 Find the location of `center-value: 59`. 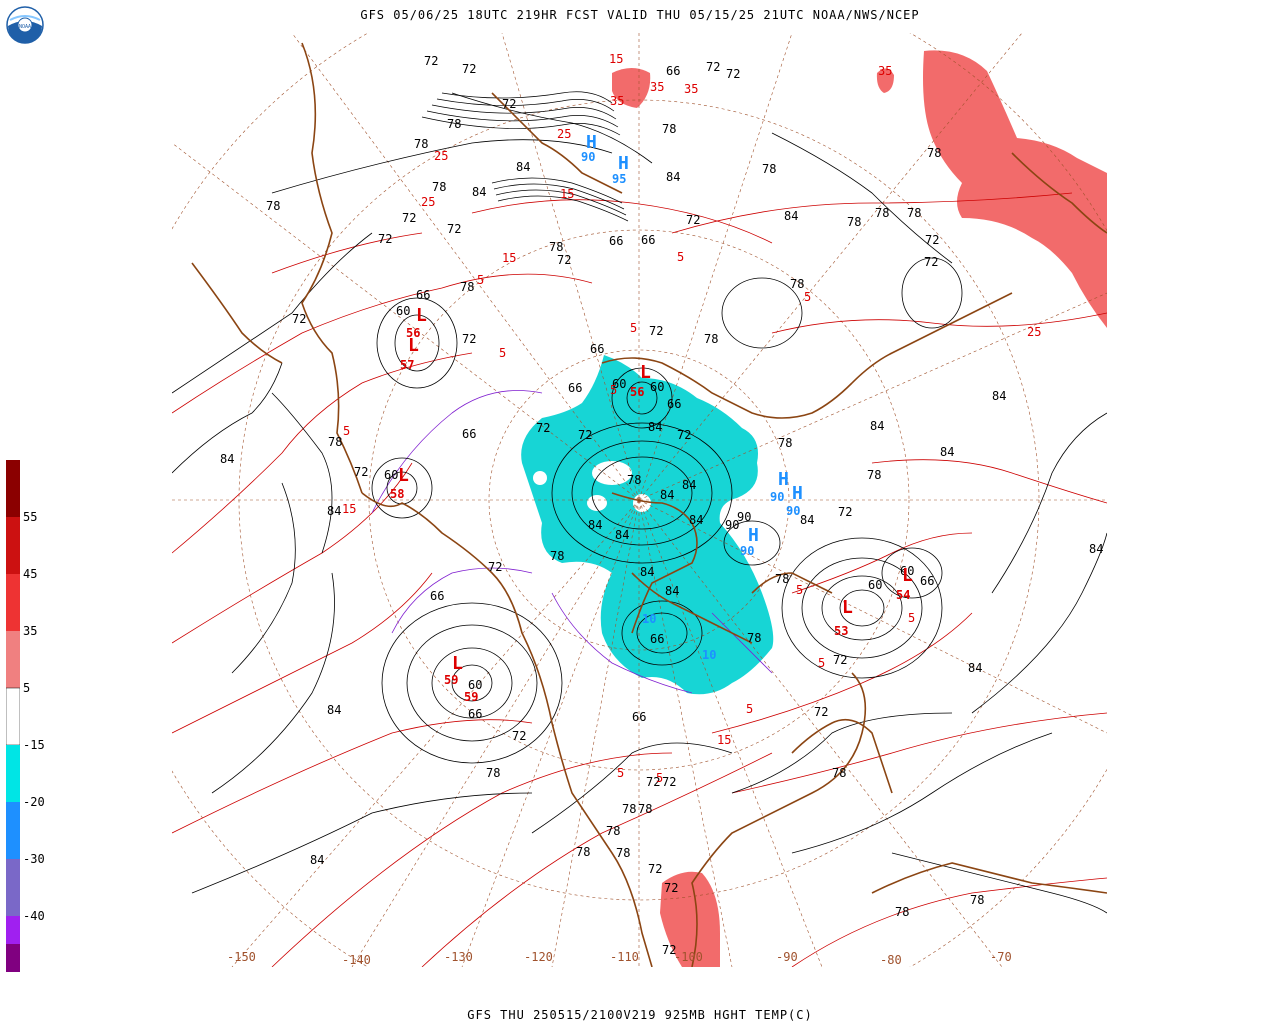

center-value: 59 is located at coordinates (451, 680).